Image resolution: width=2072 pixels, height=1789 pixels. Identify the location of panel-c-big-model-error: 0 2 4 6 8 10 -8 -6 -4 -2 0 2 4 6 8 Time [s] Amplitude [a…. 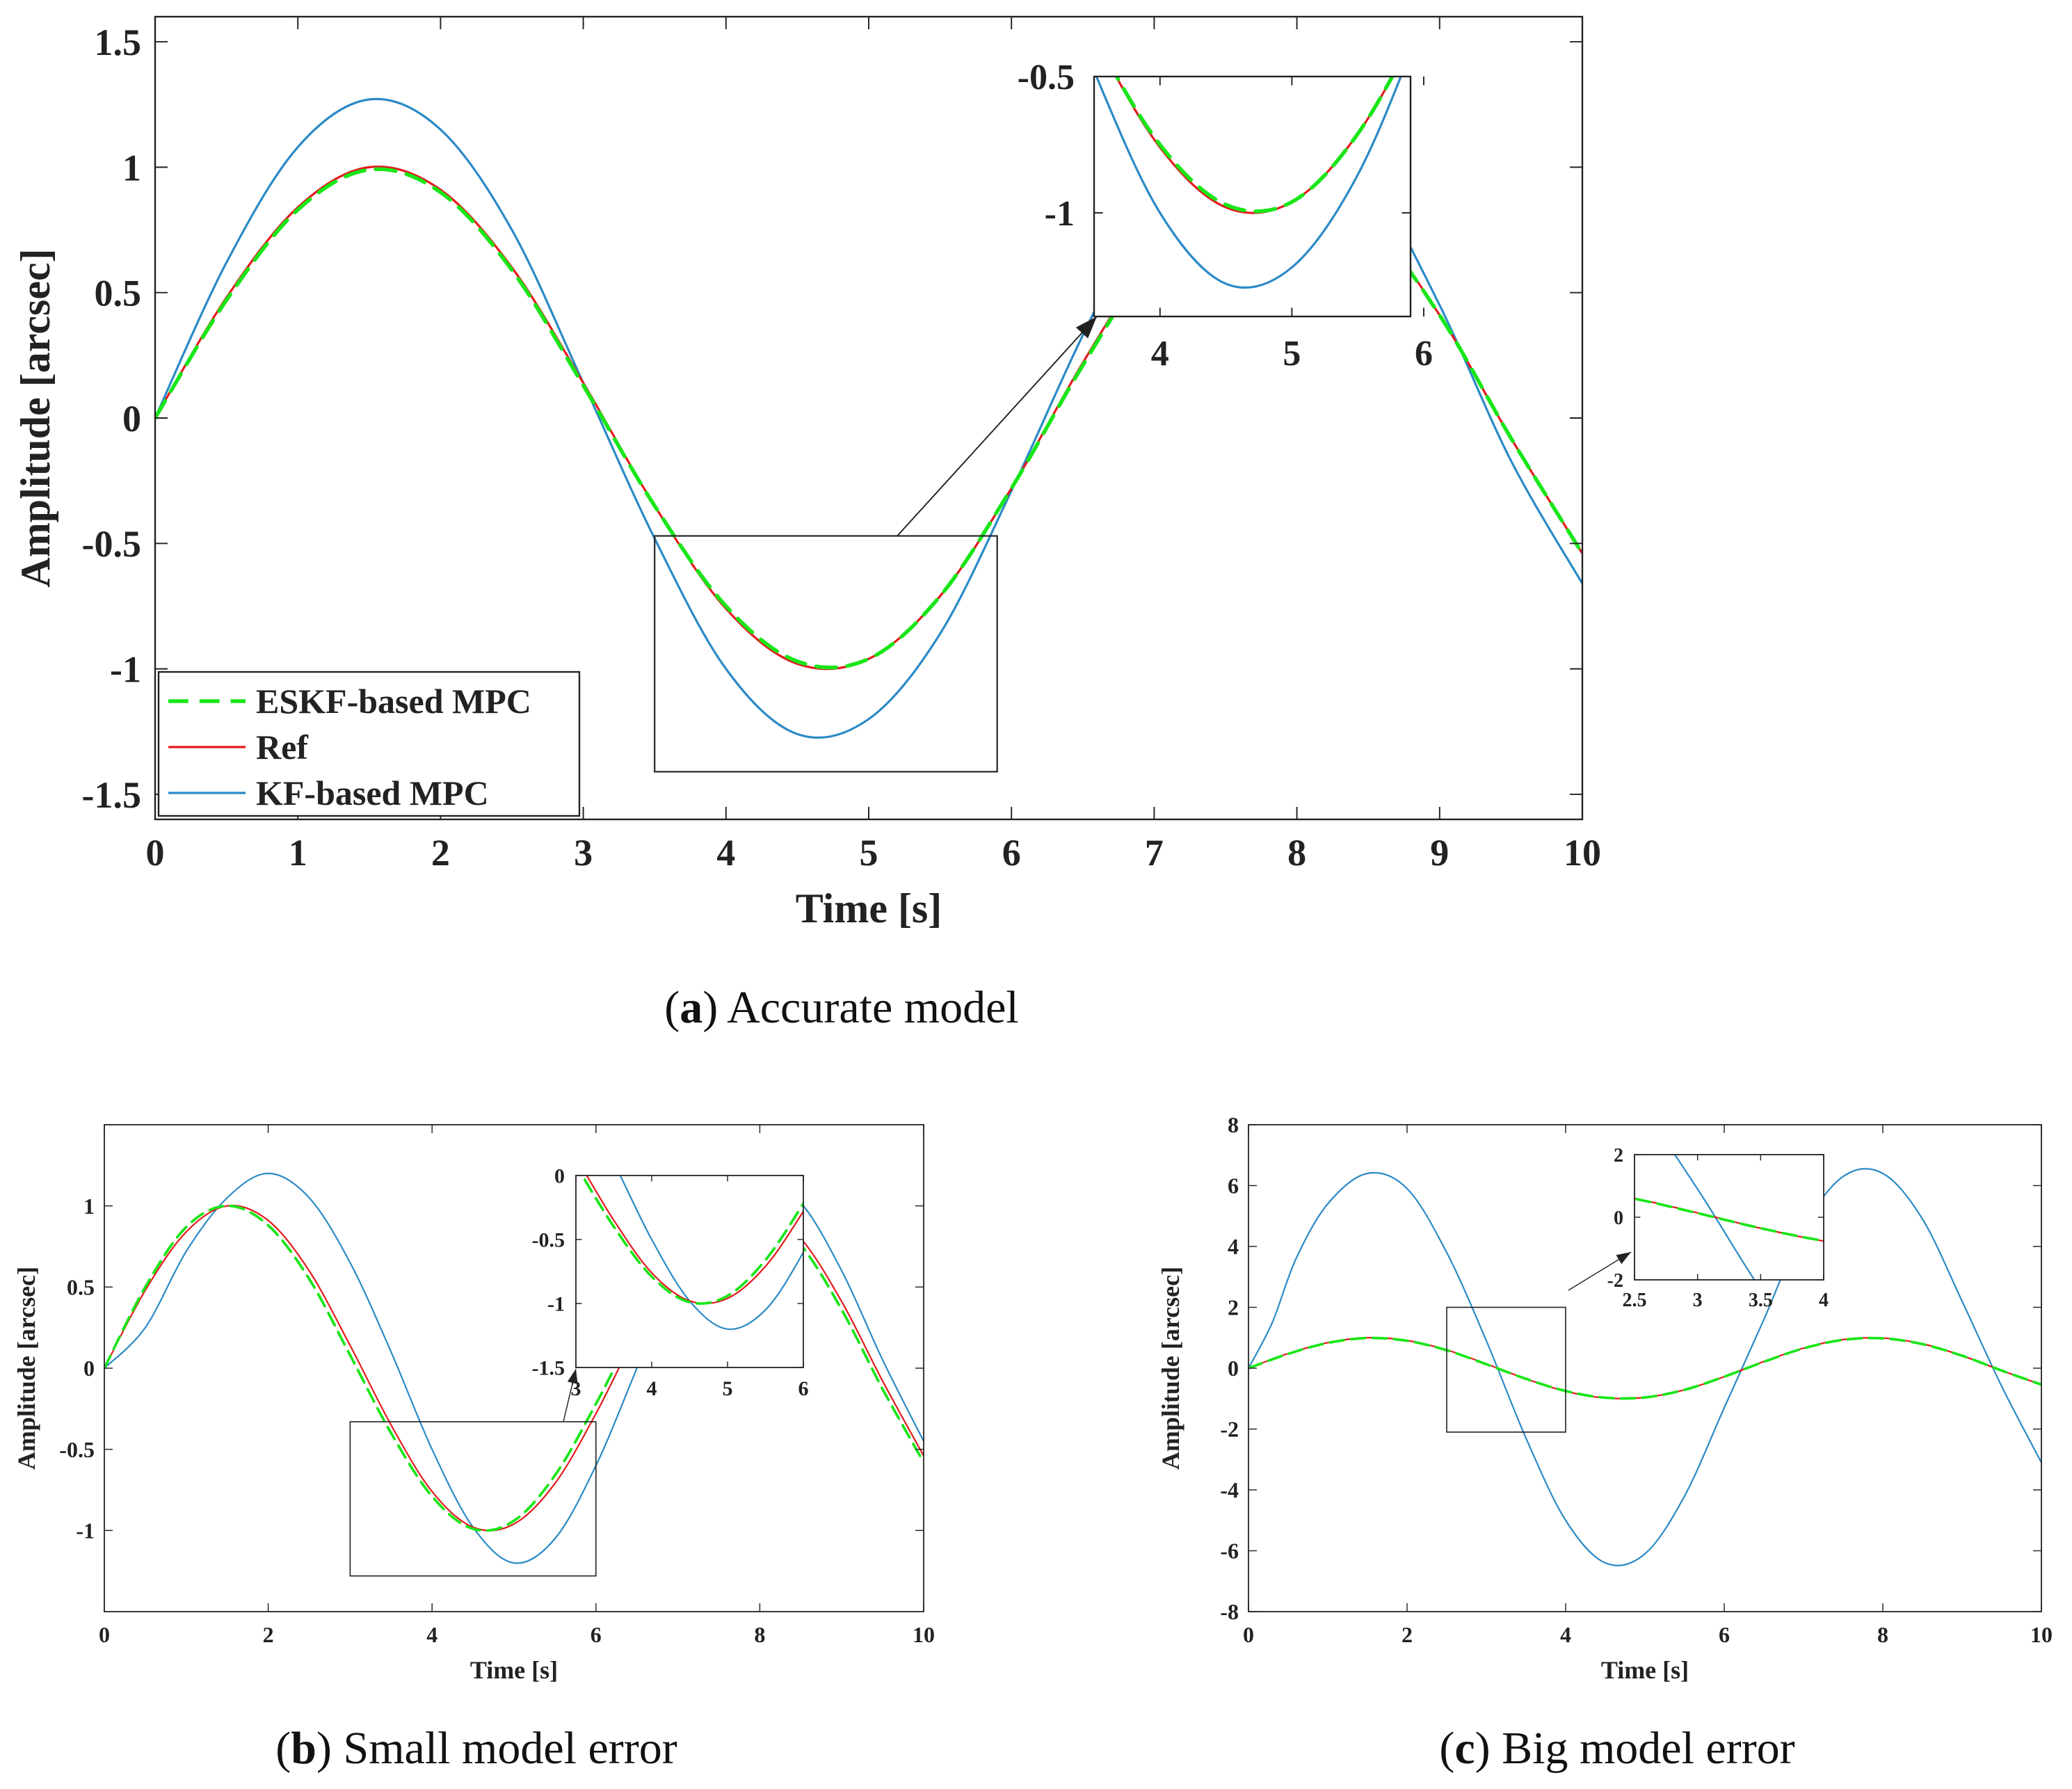
(1605, 1398).